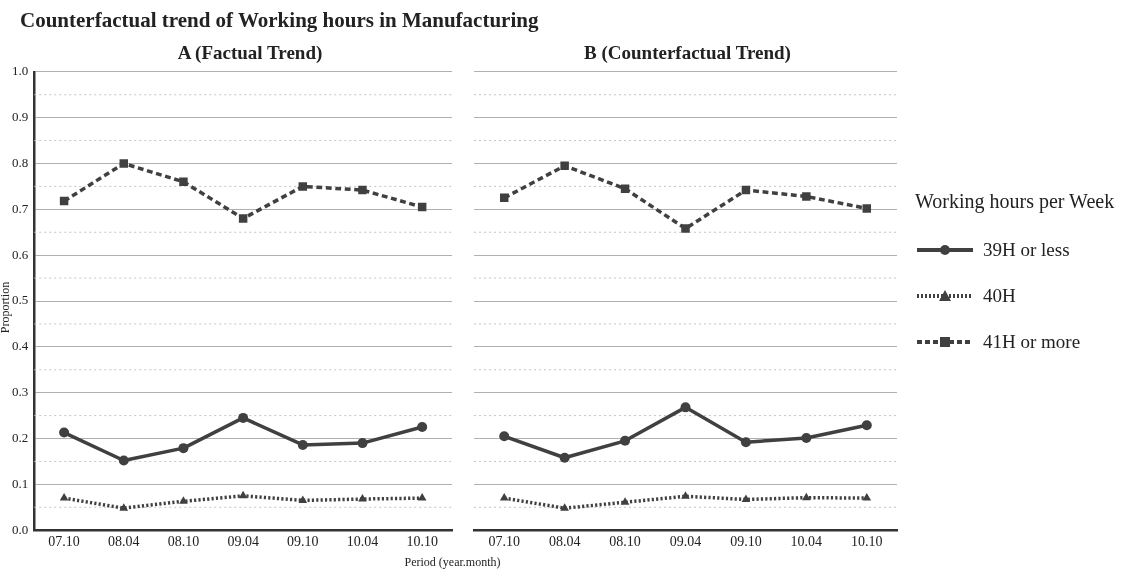 The image size is (1129, 570). I want to click on y-tick-label: 0.4, so click(20, 346).